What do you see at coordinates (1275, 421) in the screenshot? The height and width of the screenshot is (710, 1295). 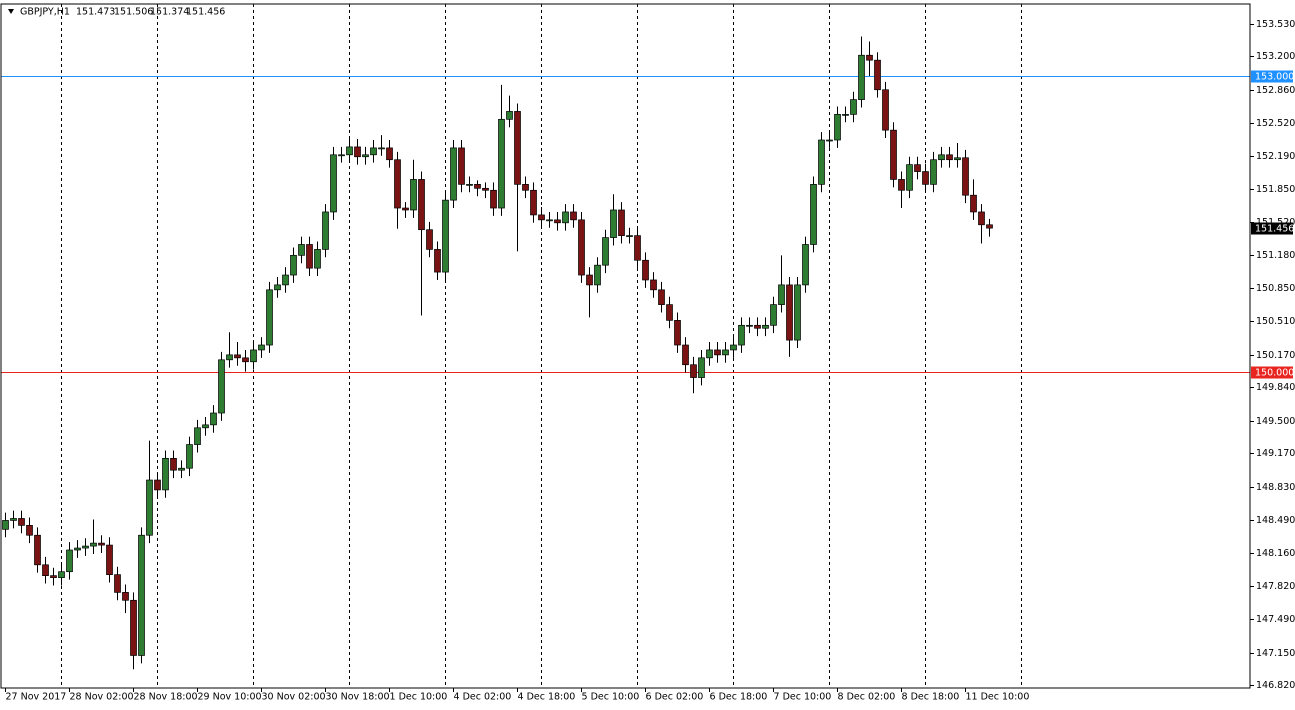 I see `y-tick-label: 149.500` at bounding box center [1275, 421].